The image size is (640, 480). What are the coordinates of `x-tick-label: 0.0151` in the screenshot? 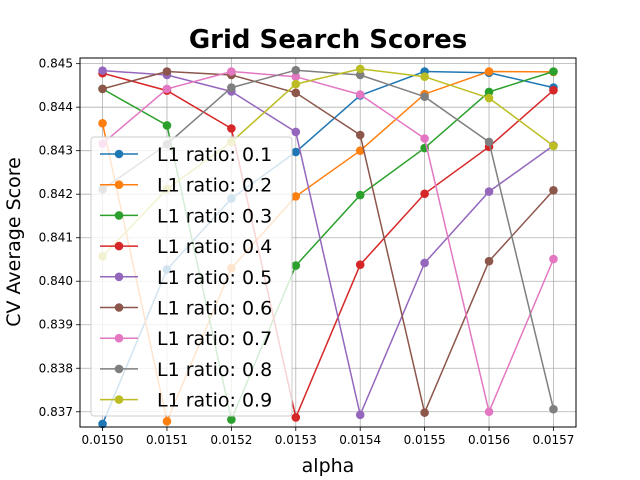 It's located at (167, 440).